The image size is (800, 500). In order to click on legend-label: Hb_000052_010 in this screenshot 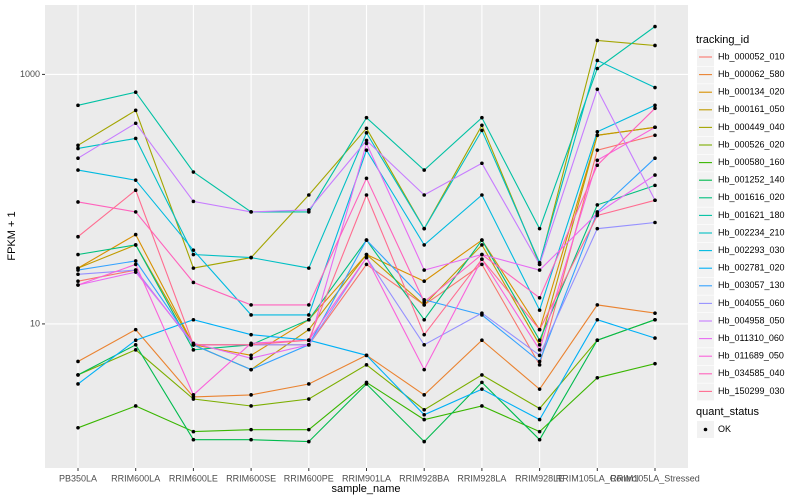, I will do `click(751, 56)`.